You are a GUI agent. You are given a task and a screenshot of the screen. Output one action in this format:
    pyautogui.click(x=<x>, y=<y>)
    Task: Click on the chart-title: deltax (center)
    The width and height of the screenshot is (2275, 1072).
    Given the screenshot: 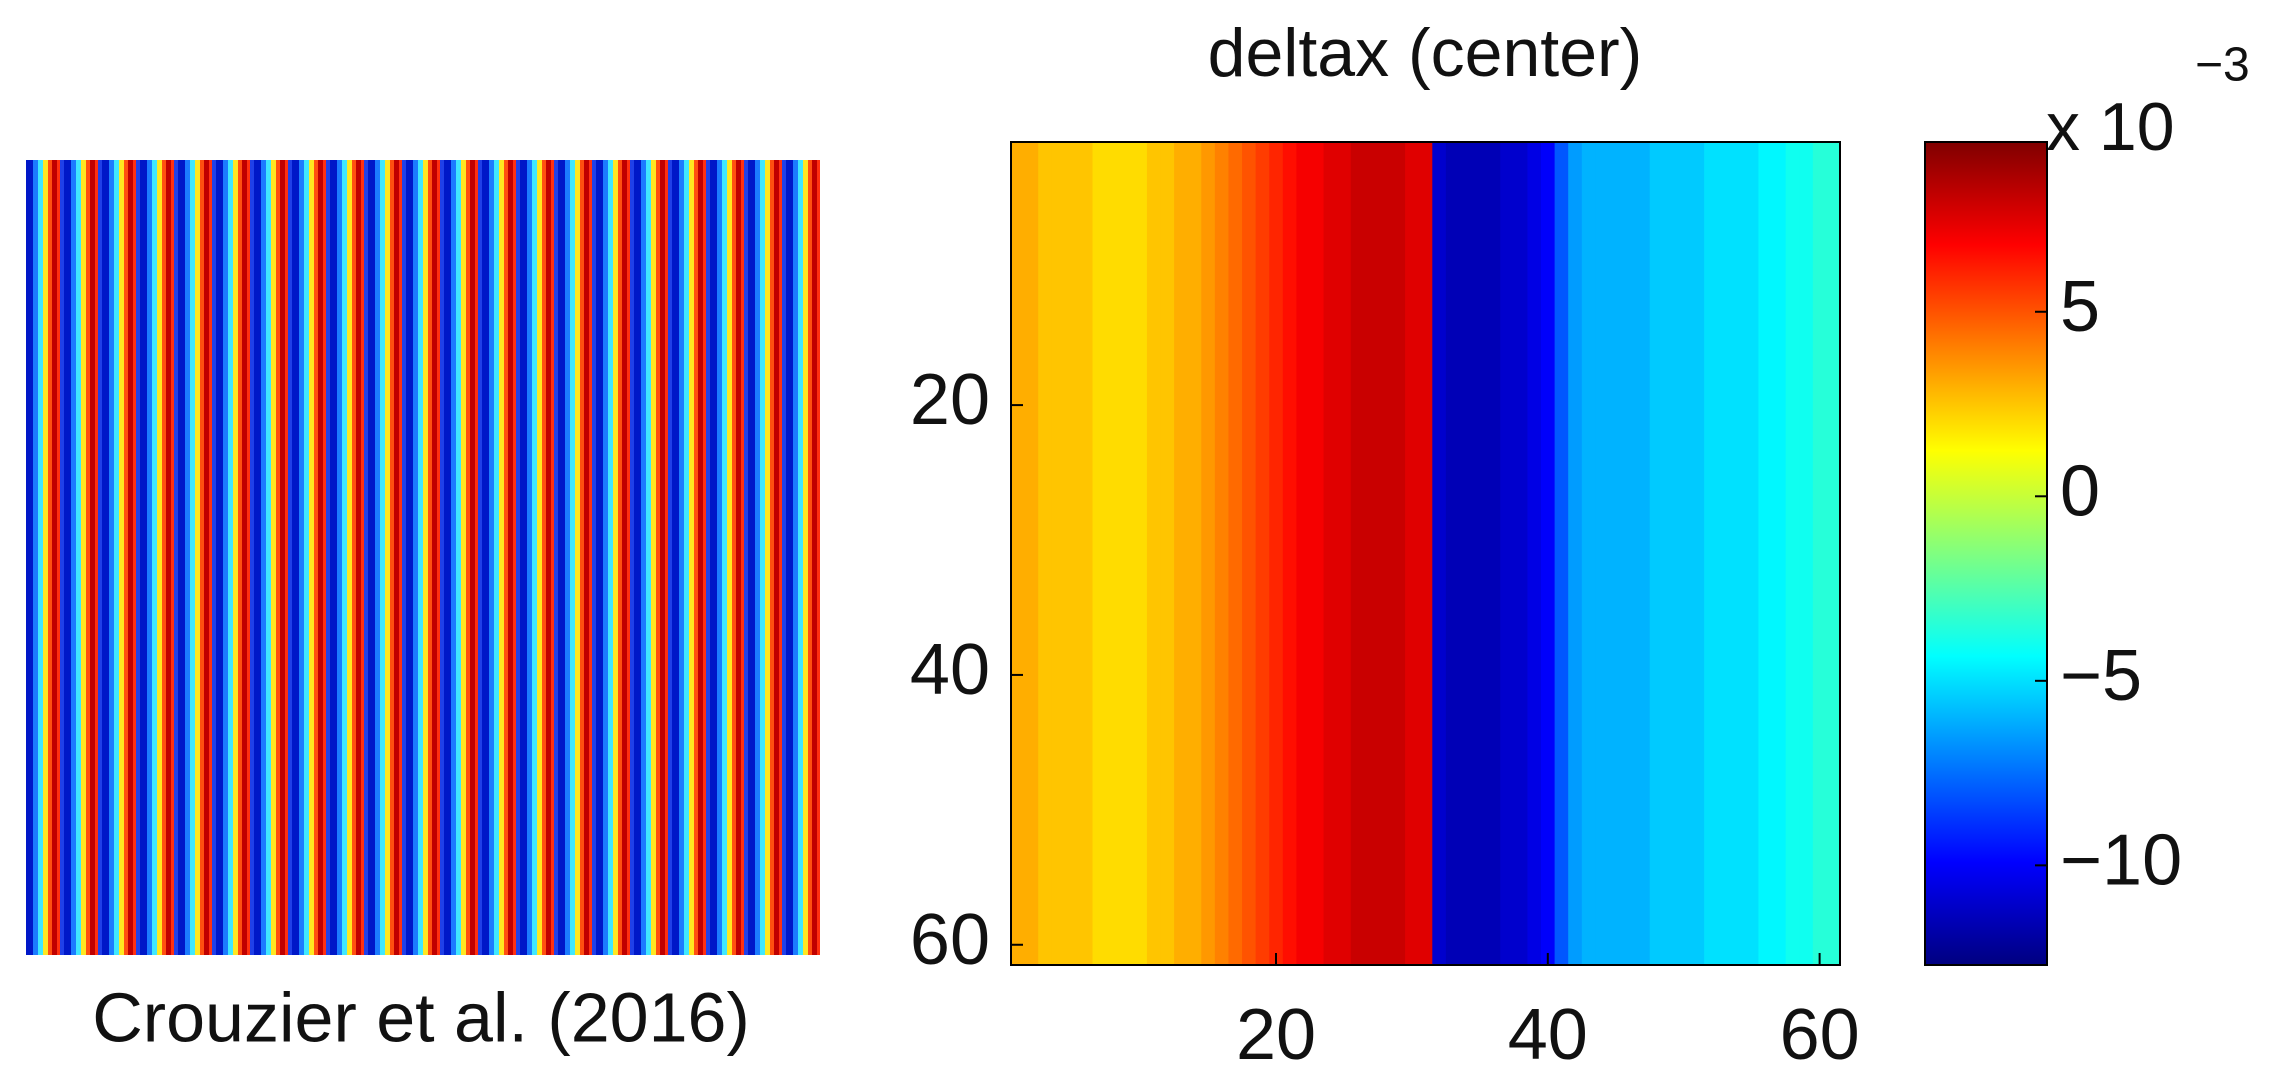 What is the action you would take?
    pyautogui.click(x=1425, y=53)
    